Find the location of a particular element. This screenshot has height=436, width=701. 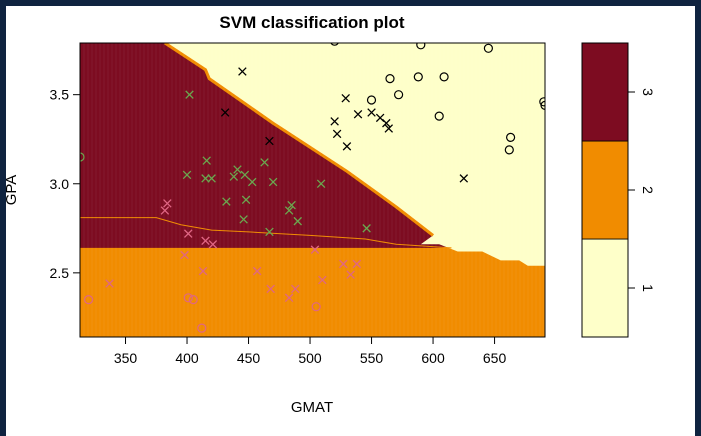

x-tick-label: 400 is located at coordinates (187, 358).